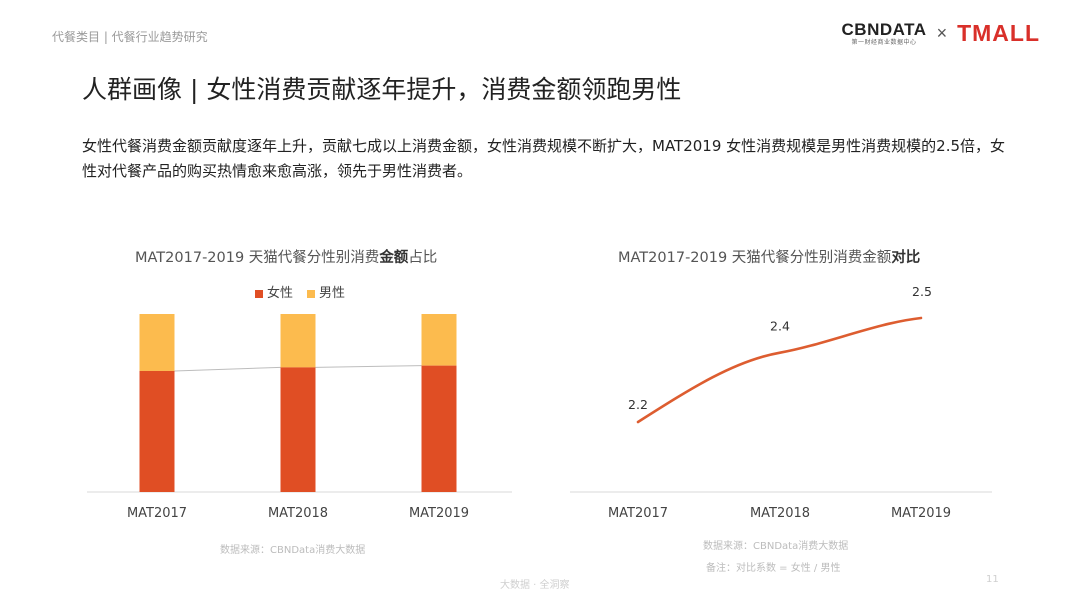 The width and height of the screenshot is (1080, 608). What do you see at coordinates (259, 293) in the screenshot?
I see `legend-swatch-female` at bounding box center [259, 293].